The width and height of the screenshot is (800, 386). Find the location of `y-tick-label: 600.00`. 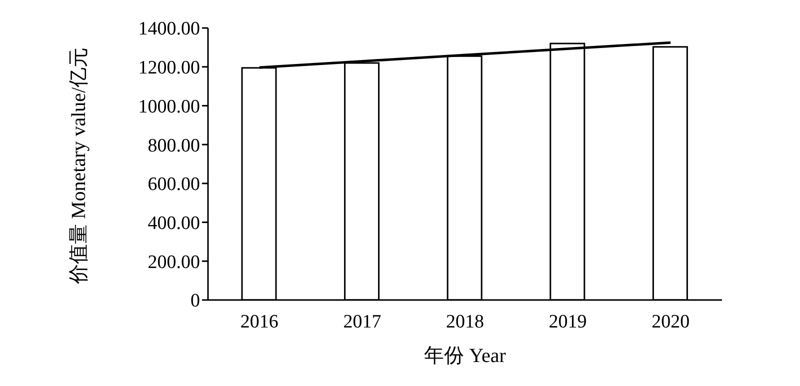

y-tick-label: 600.00 is located at coordinates (174, 185).